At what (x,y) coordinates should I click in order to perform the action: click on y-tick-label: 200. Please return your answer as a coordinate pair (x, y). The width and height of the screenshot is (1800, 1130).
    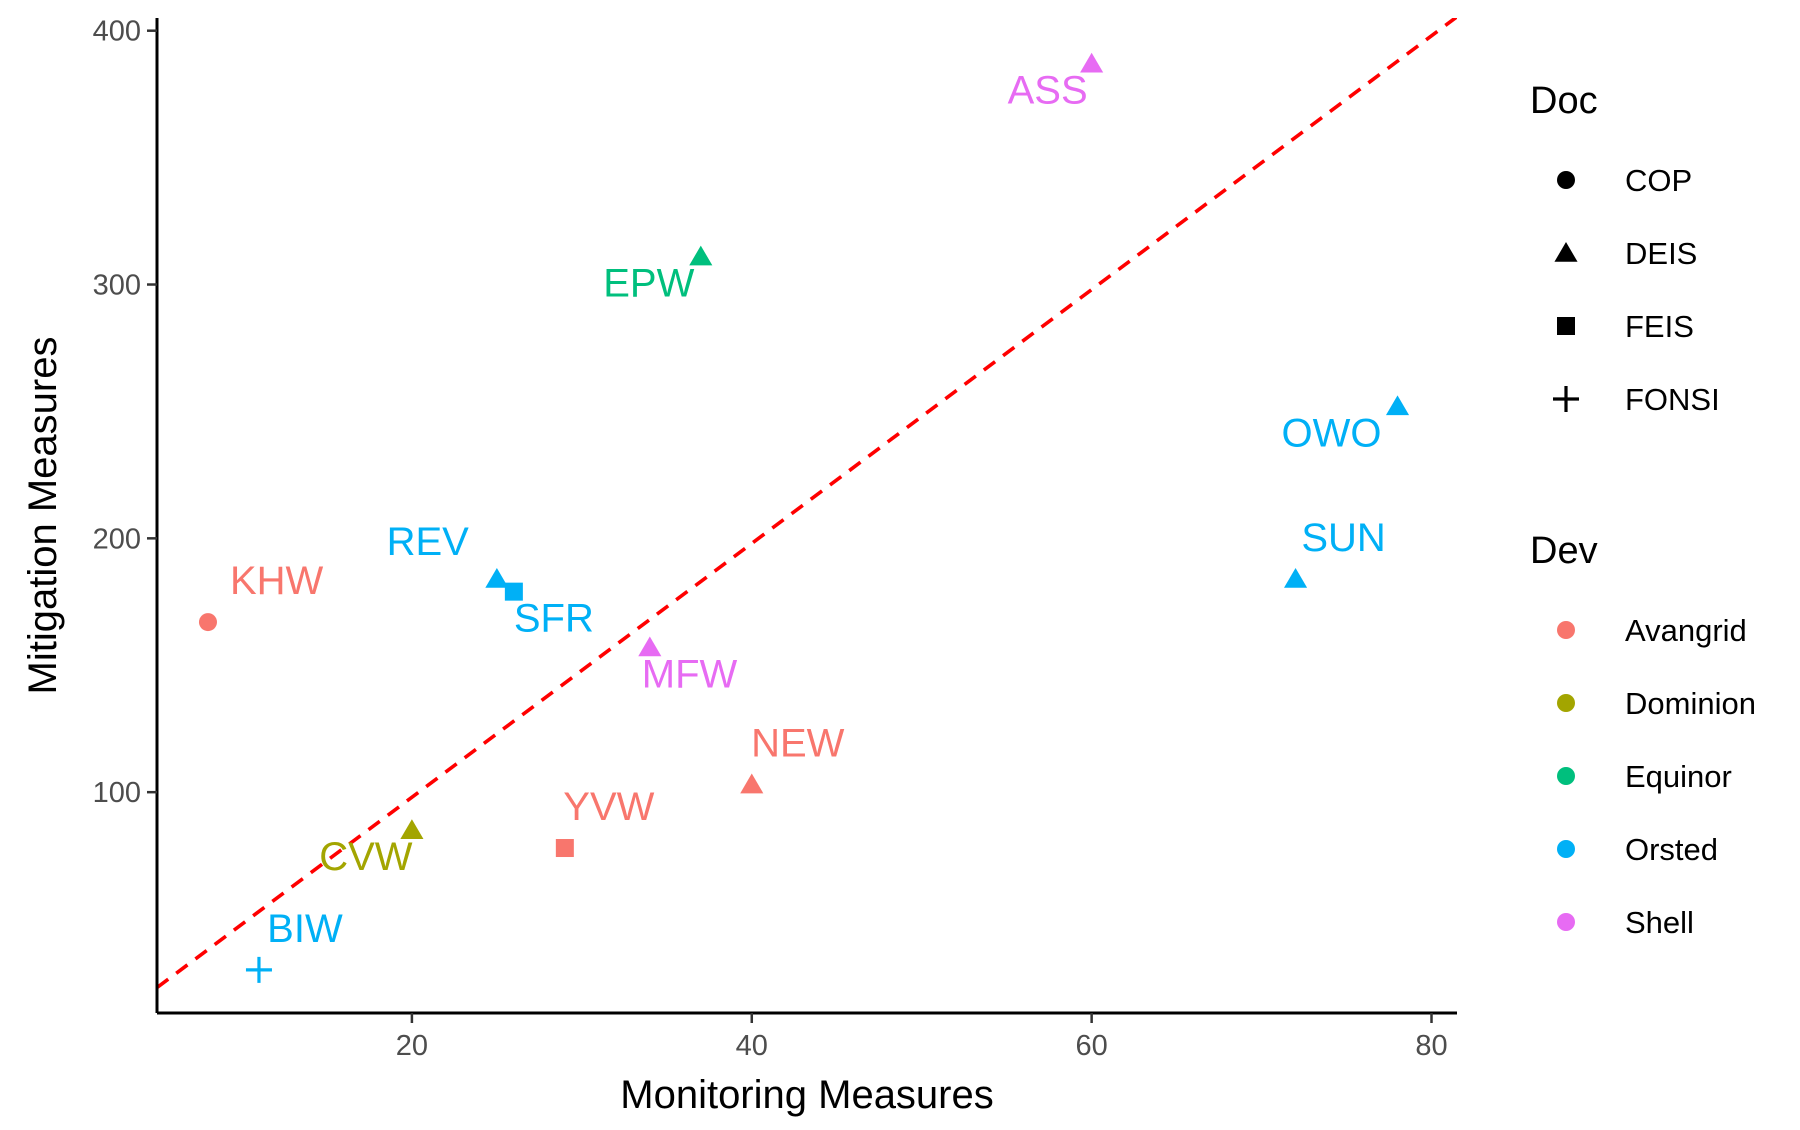
    Looking at the image, I should click on (117, 539).